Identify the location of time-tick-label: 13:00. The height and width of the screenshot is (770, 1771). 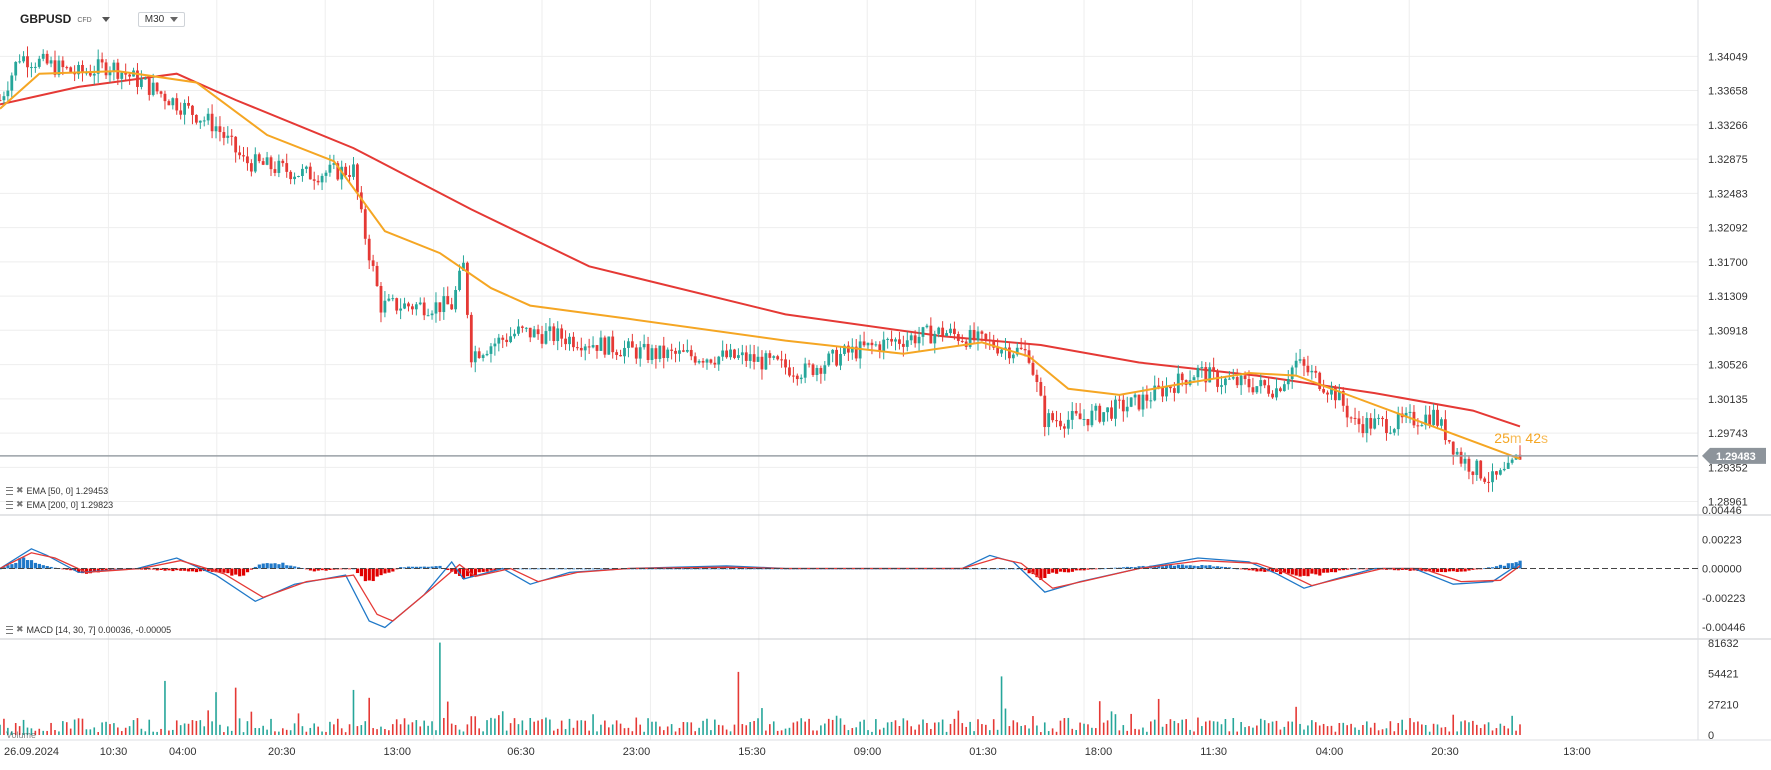
(398, 752).